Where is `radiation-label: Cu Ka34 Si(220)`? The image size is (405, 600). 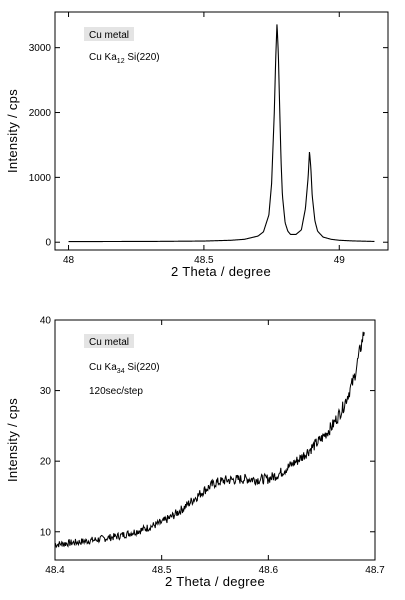 radiation-label: Cu Ka34 Si(220) is located at coordinates (124, 368).